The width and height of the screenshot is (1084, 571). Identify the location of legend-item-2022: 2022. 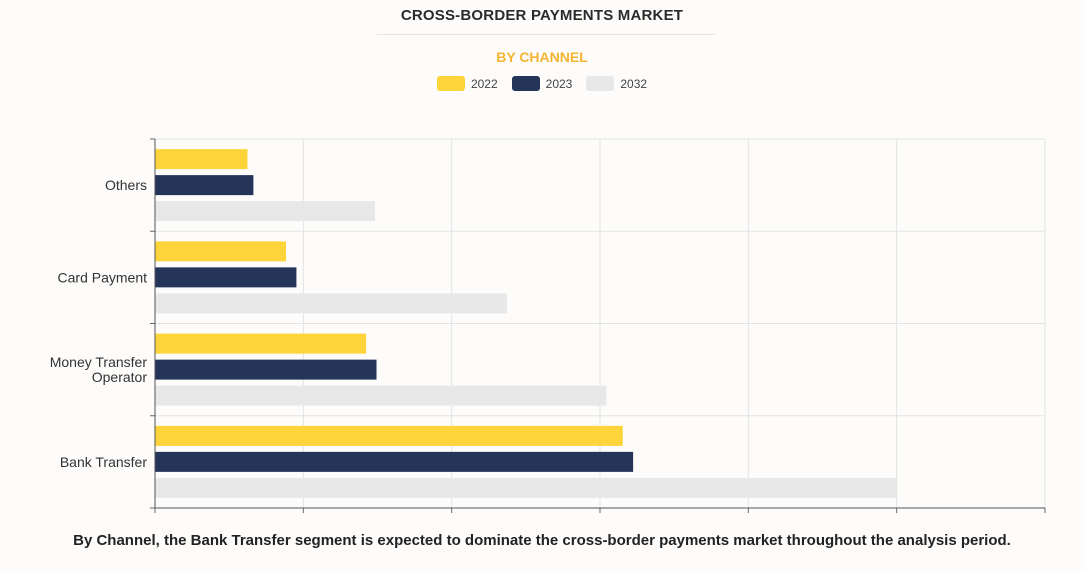
(467, 83).